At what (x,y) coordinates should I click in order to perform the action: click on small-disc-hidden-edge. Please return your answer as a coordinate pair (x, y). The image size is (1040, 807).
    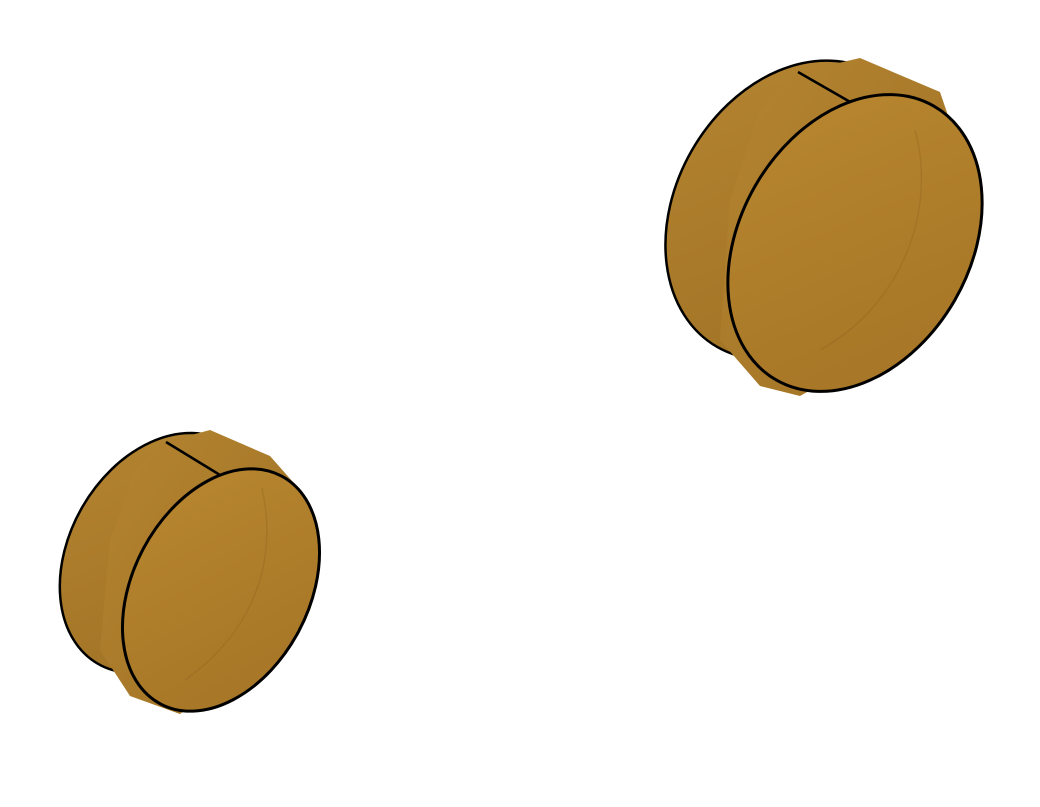
    Looking at the image, I should click on (226, 584).